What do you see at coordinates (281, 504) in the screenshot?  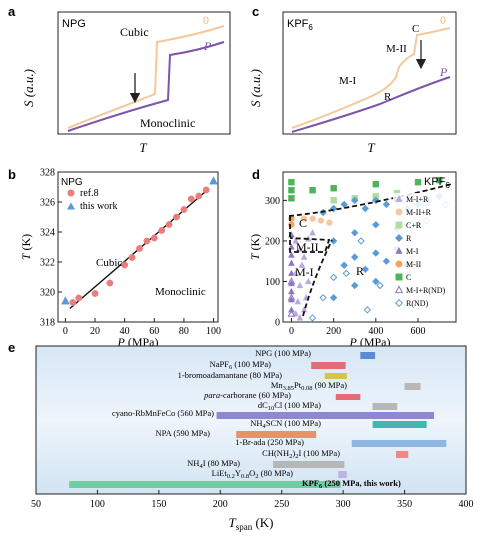 I see `panel-e-xtick-label: 250` at bounding box center [281, 504].